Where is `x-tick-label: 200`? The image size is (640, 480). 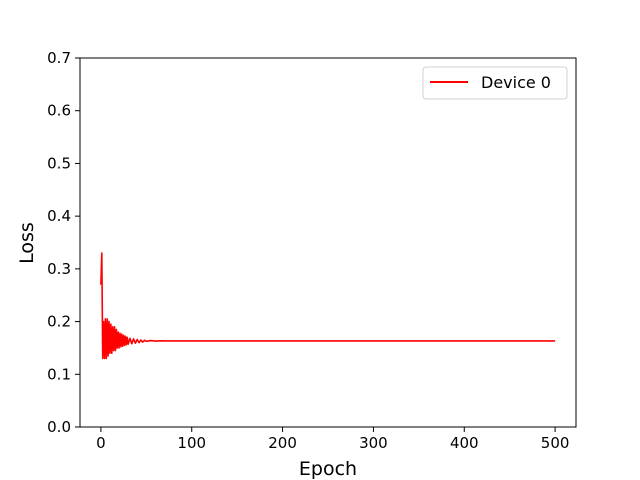
x-tick-label: 200 is located at coordinates (282, 443).